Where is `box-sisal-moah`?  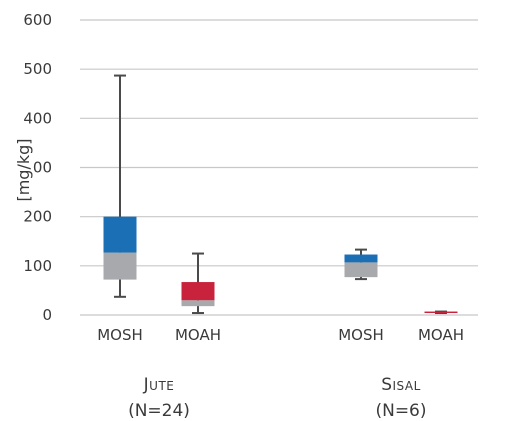
box-sisal-moah is located at coordinates (441, 312).